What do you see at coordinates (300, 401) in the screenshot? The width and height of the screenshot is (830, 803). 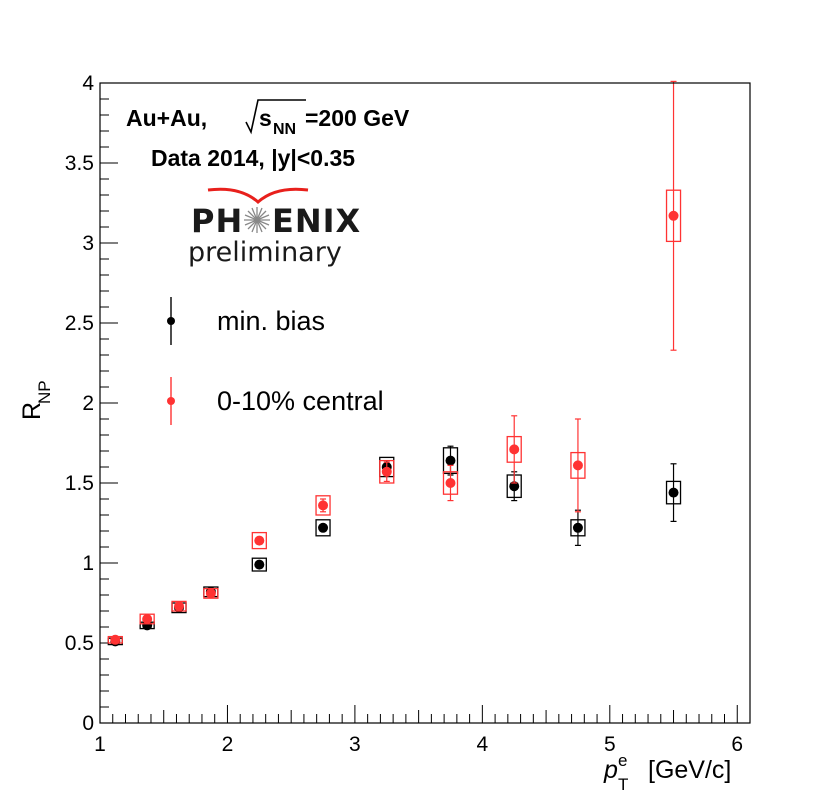 I see `legend-label-central: 0-10% central` at bounding box center [300, 401].